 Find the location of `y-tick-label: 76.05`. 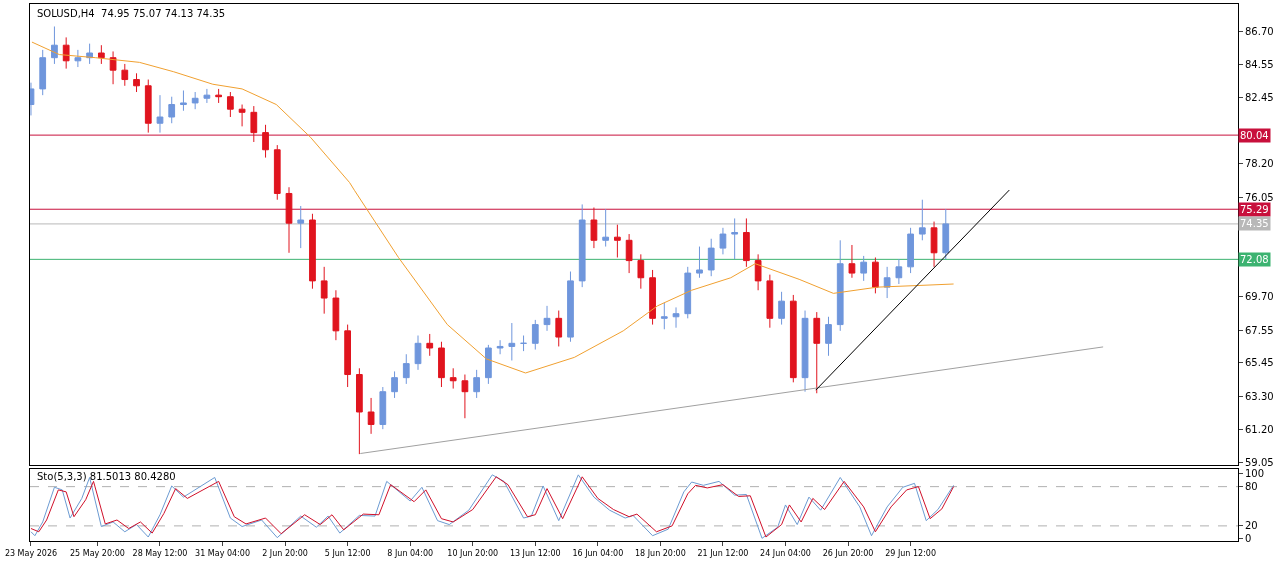

y-tick-label: 76.05 is located at coordinates (1259, 197).